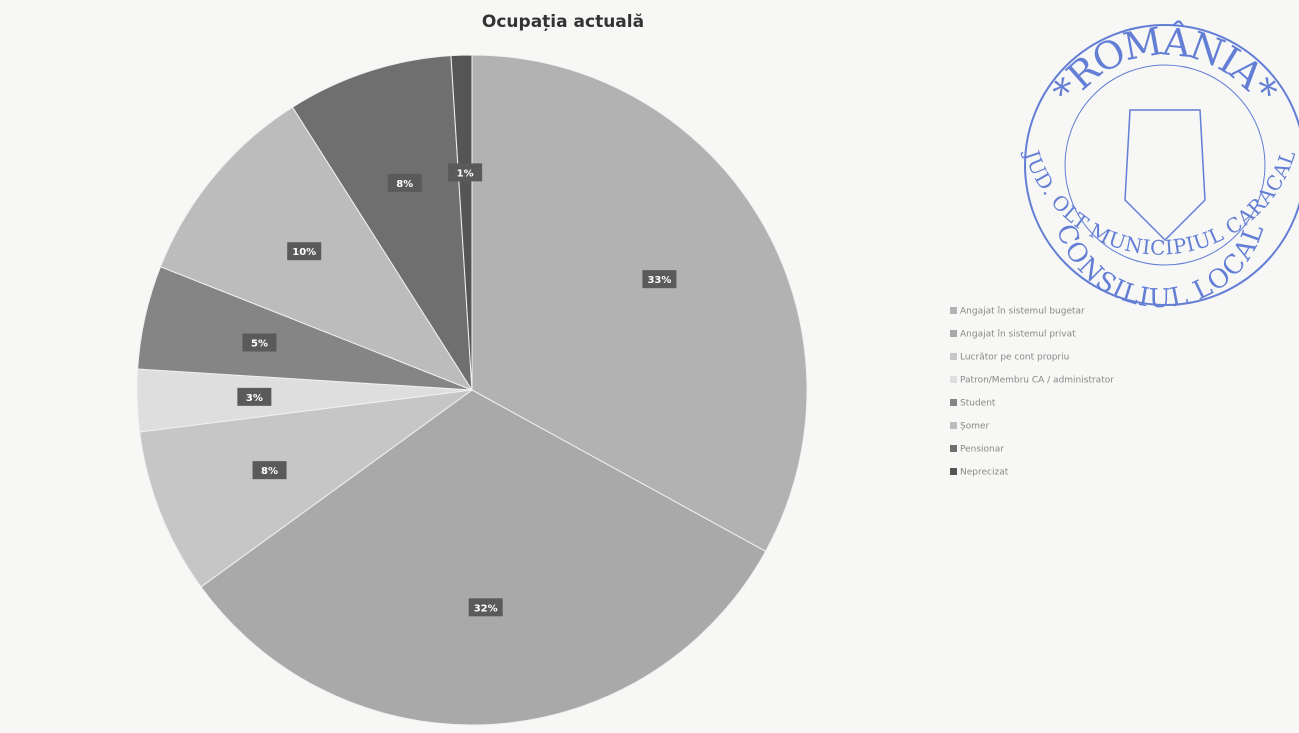  Describe the element at coordinates (1014, 358) in the screenshot. I see `legend-label: Lucrător pe cont propriu` at that location.